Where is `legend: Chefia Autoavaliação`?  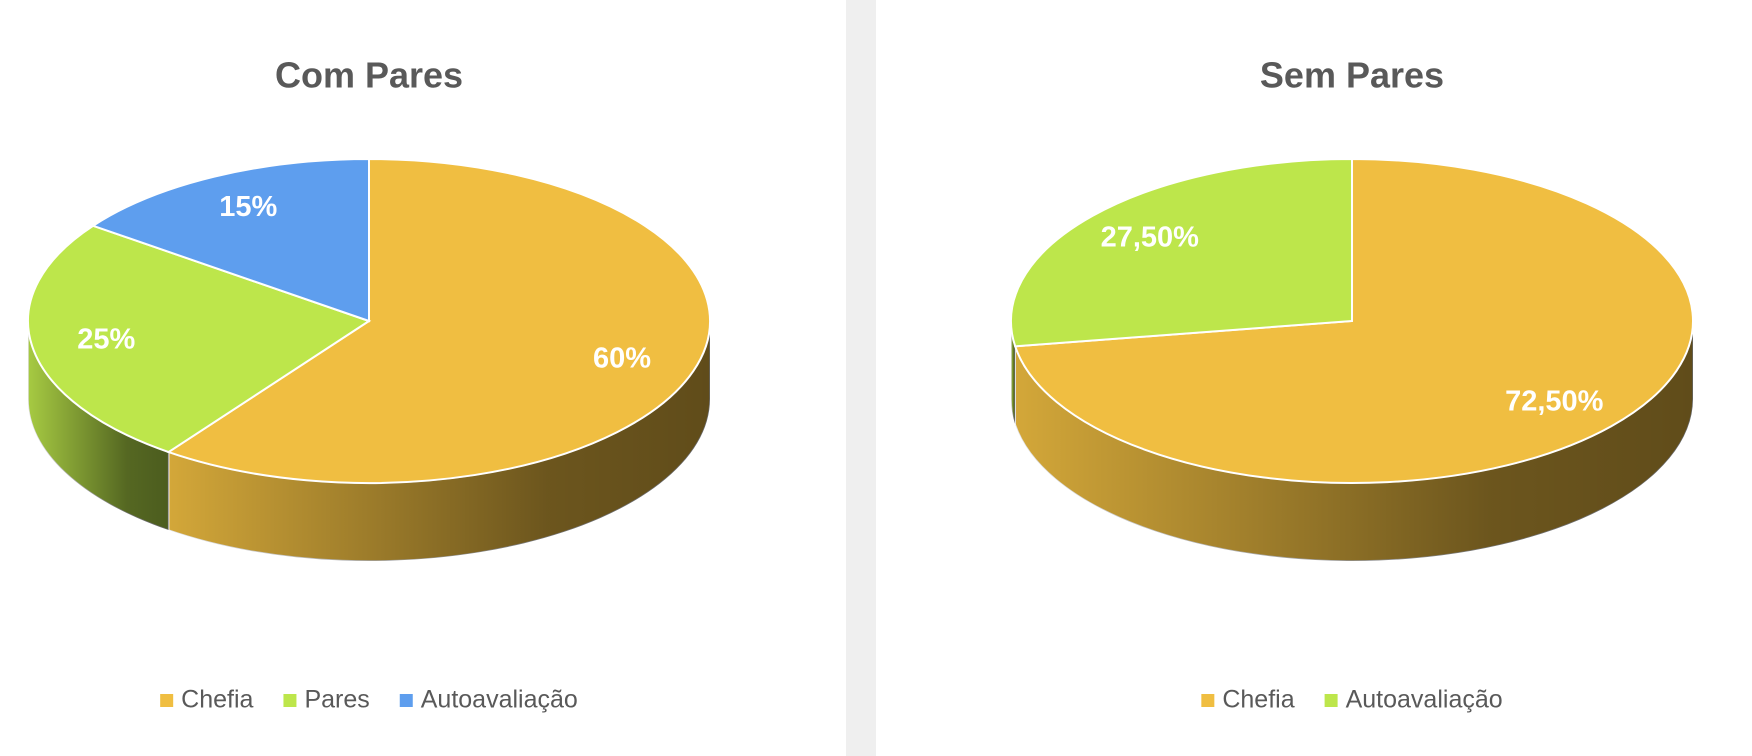
legend: Chefia Autoavaliação is located at coordinates (1352, 700).